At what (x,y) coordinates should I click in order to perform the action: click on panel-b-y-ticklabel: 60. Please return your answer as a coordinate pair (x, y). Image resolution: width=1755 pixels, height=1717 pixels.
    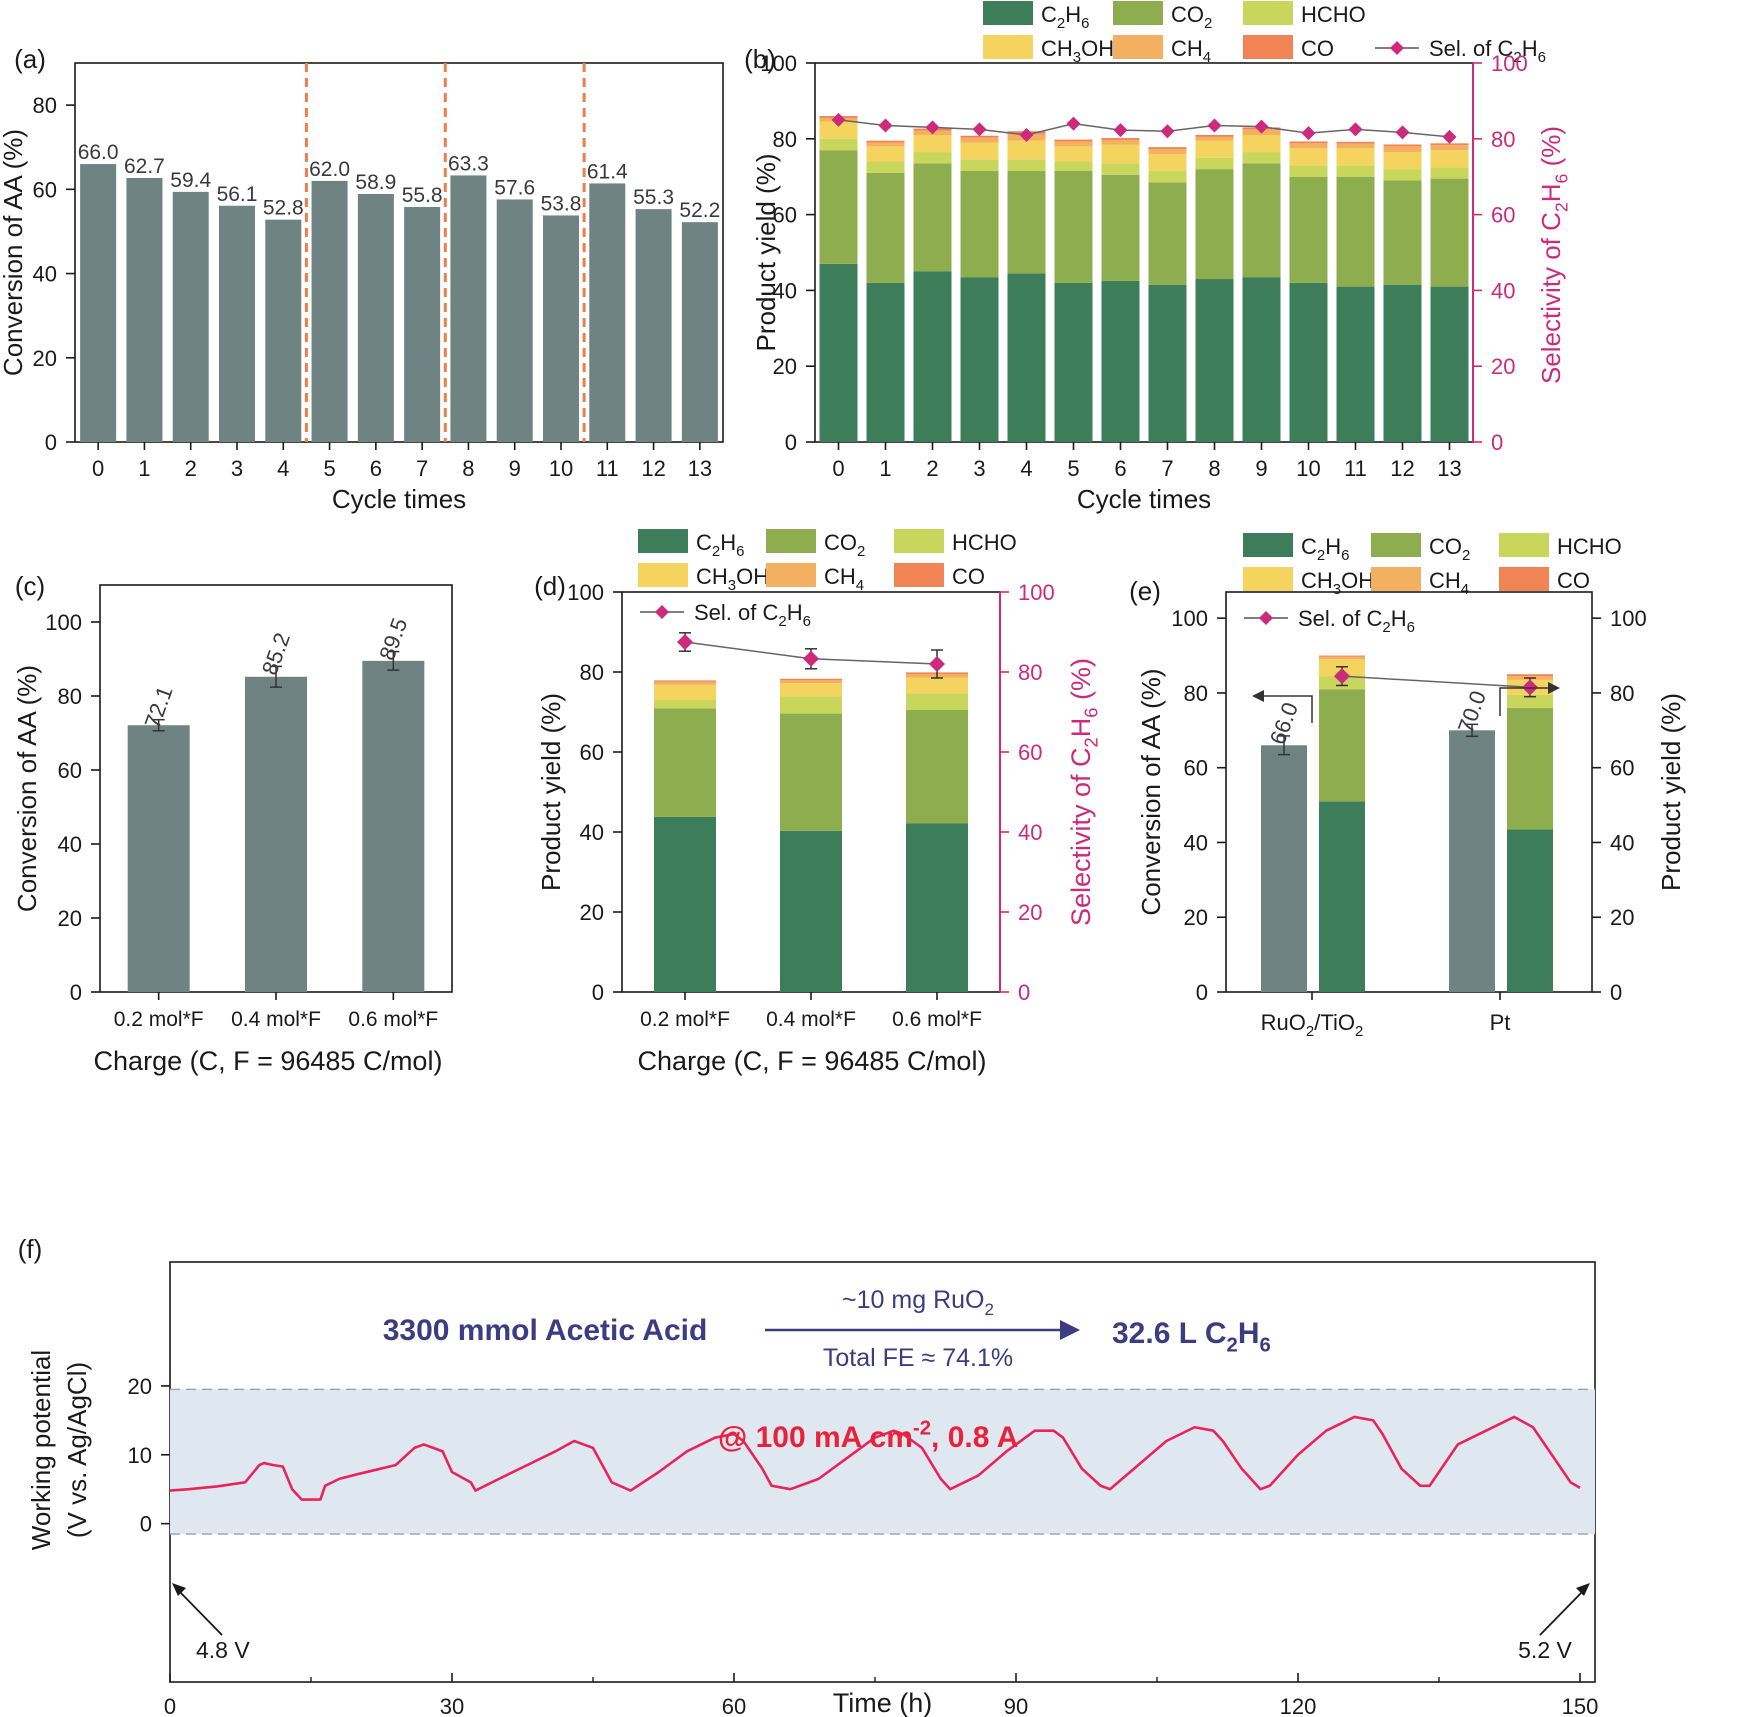
    Looking at the image, I should click on (785, 215).